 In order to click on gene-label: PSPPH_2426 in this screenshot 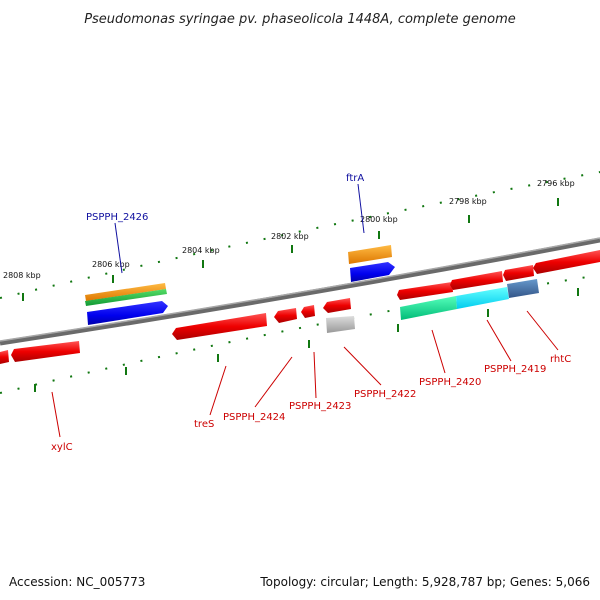, I will do `click(117, 217)`.